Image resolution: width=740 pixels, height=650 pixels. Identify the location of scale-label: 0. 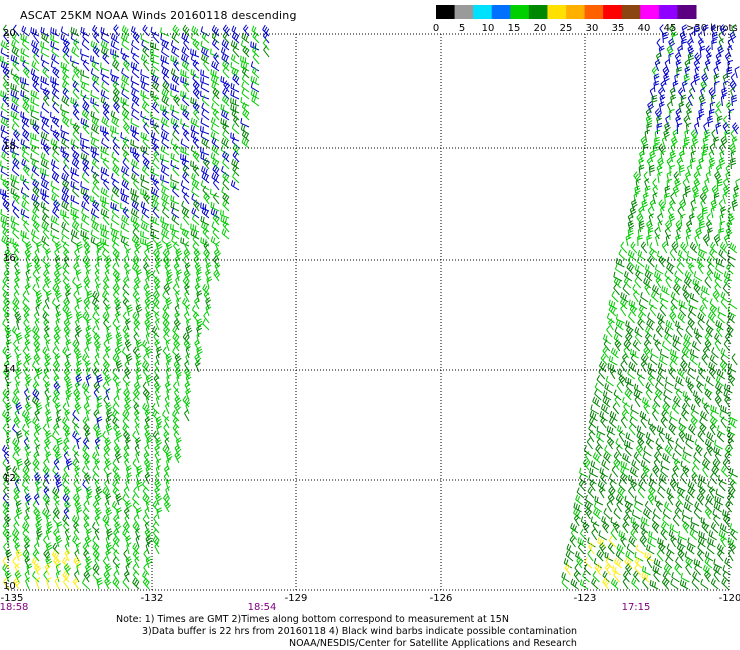
(436, 28).